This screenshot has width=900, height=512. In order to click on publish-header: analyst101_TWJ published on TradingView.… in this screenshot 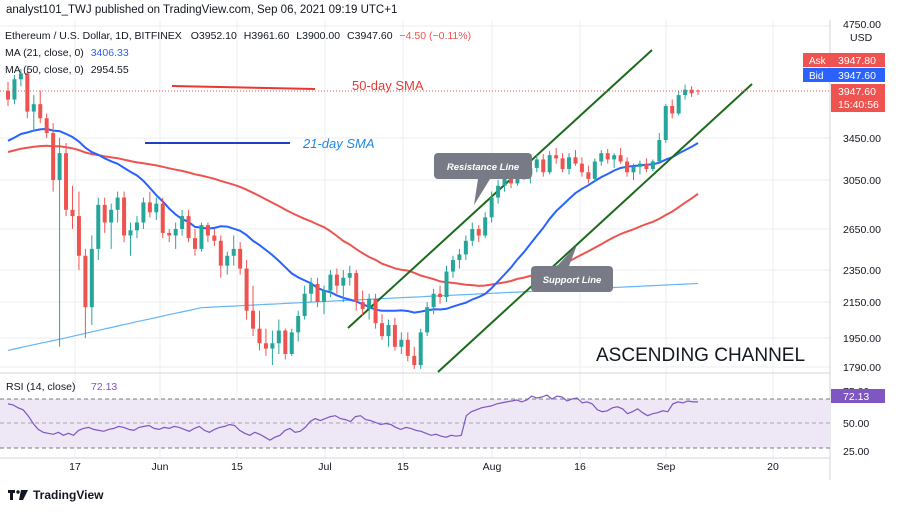, I will do `click(450, 10)`.